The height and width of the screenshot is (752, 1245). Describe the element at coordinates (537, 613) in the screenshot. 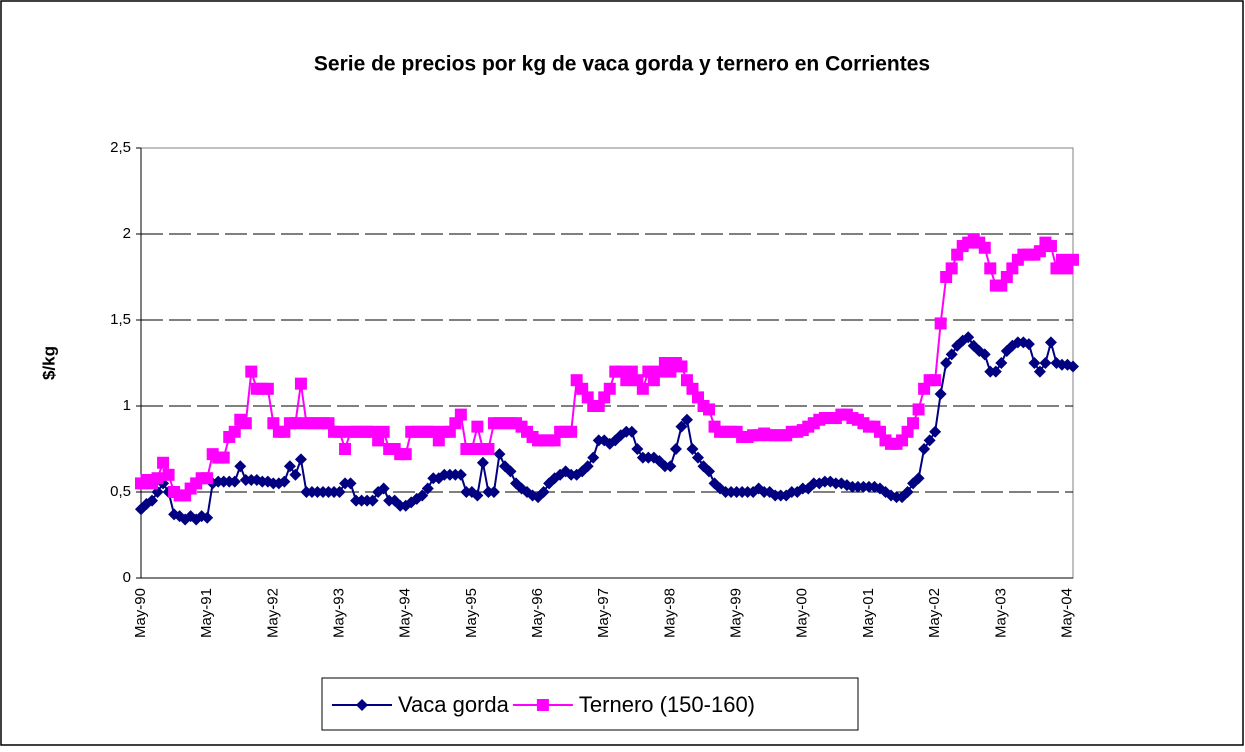

I see `x-tick-label: May-96` at that location.